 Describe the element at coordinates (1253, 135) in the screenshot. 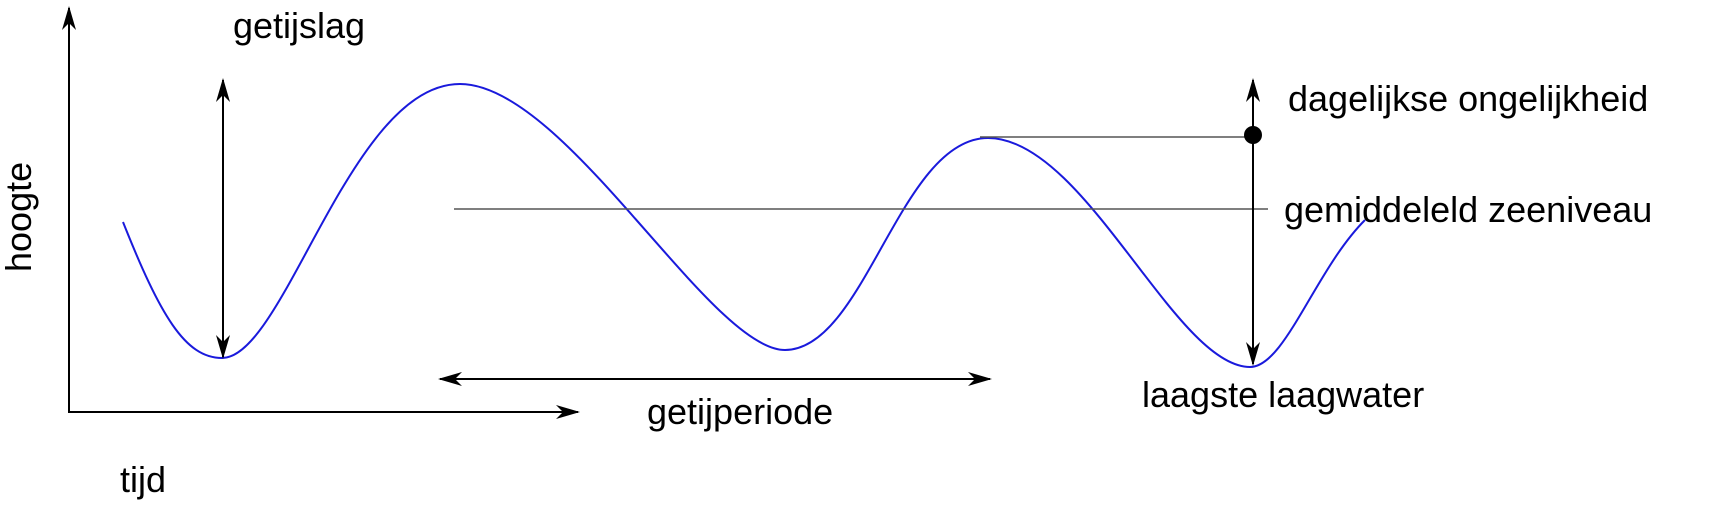

I see `diurnal-inequality-dot` at that location.